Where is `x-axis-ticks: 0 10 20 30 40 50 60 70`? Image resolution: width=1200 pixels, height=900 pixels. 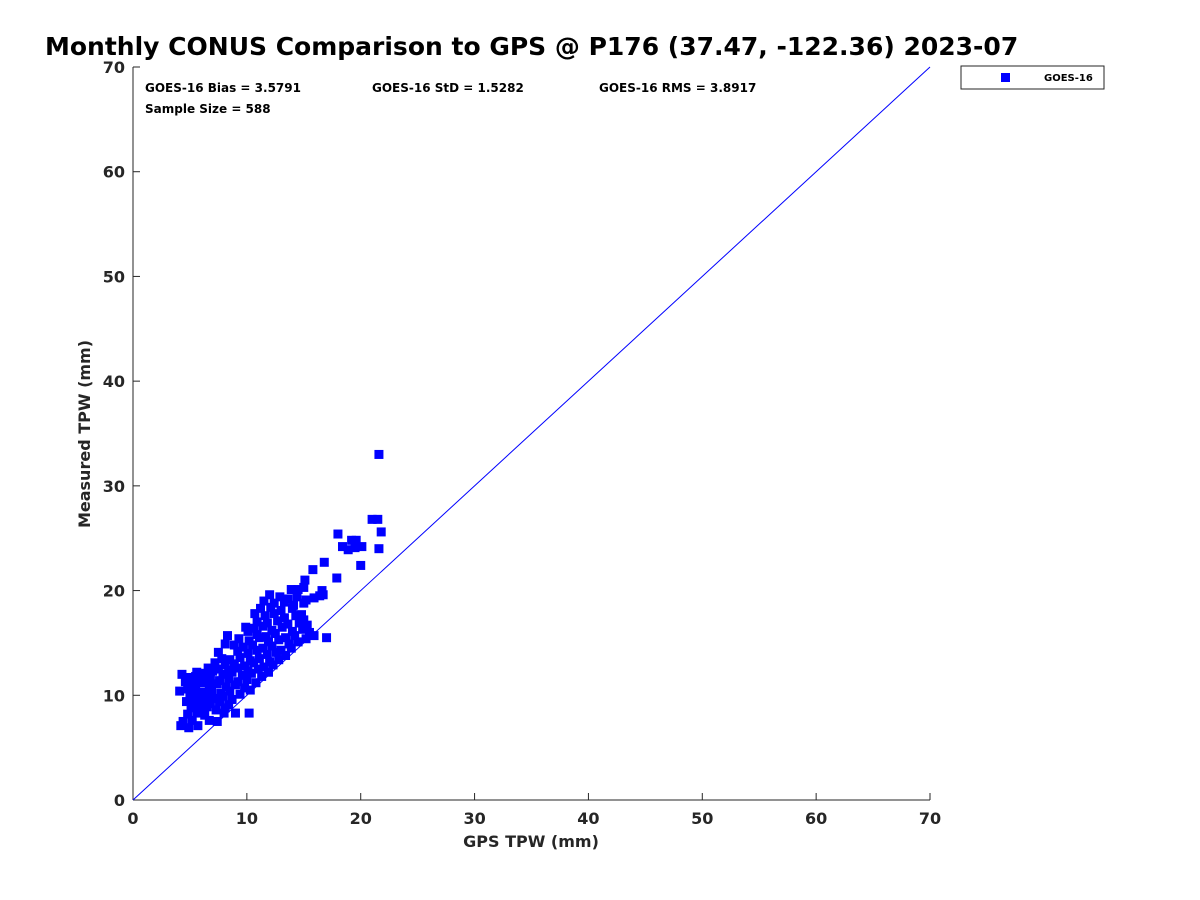 x-axis-ticks: 0 10 20 30 40 50 60 70 is located at coordinates (534, 810).